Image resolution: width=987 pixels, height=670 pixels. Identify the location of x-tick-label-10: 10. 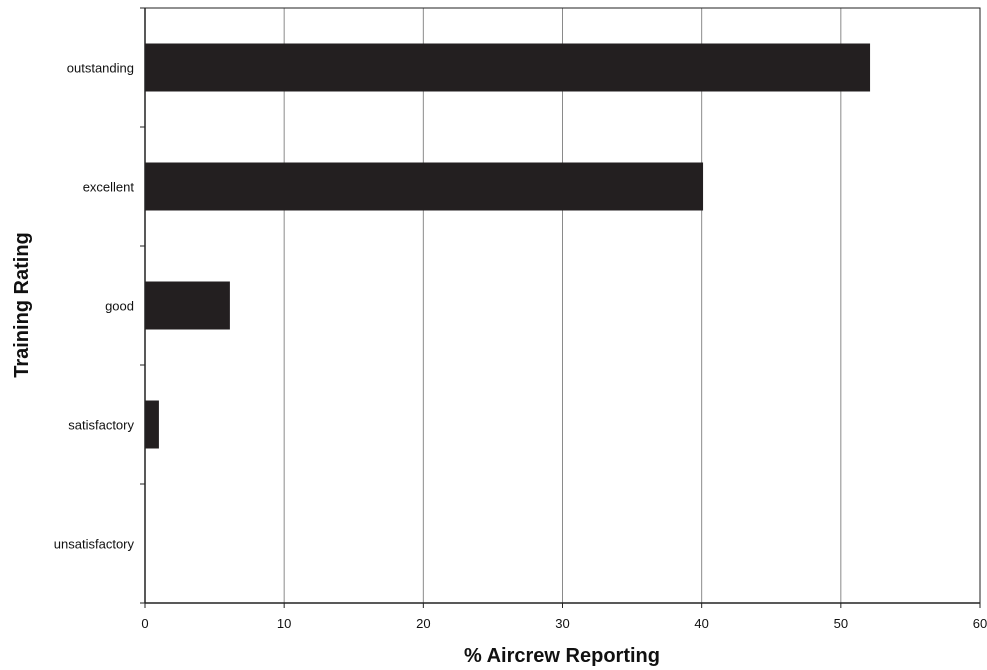
(284, 623).